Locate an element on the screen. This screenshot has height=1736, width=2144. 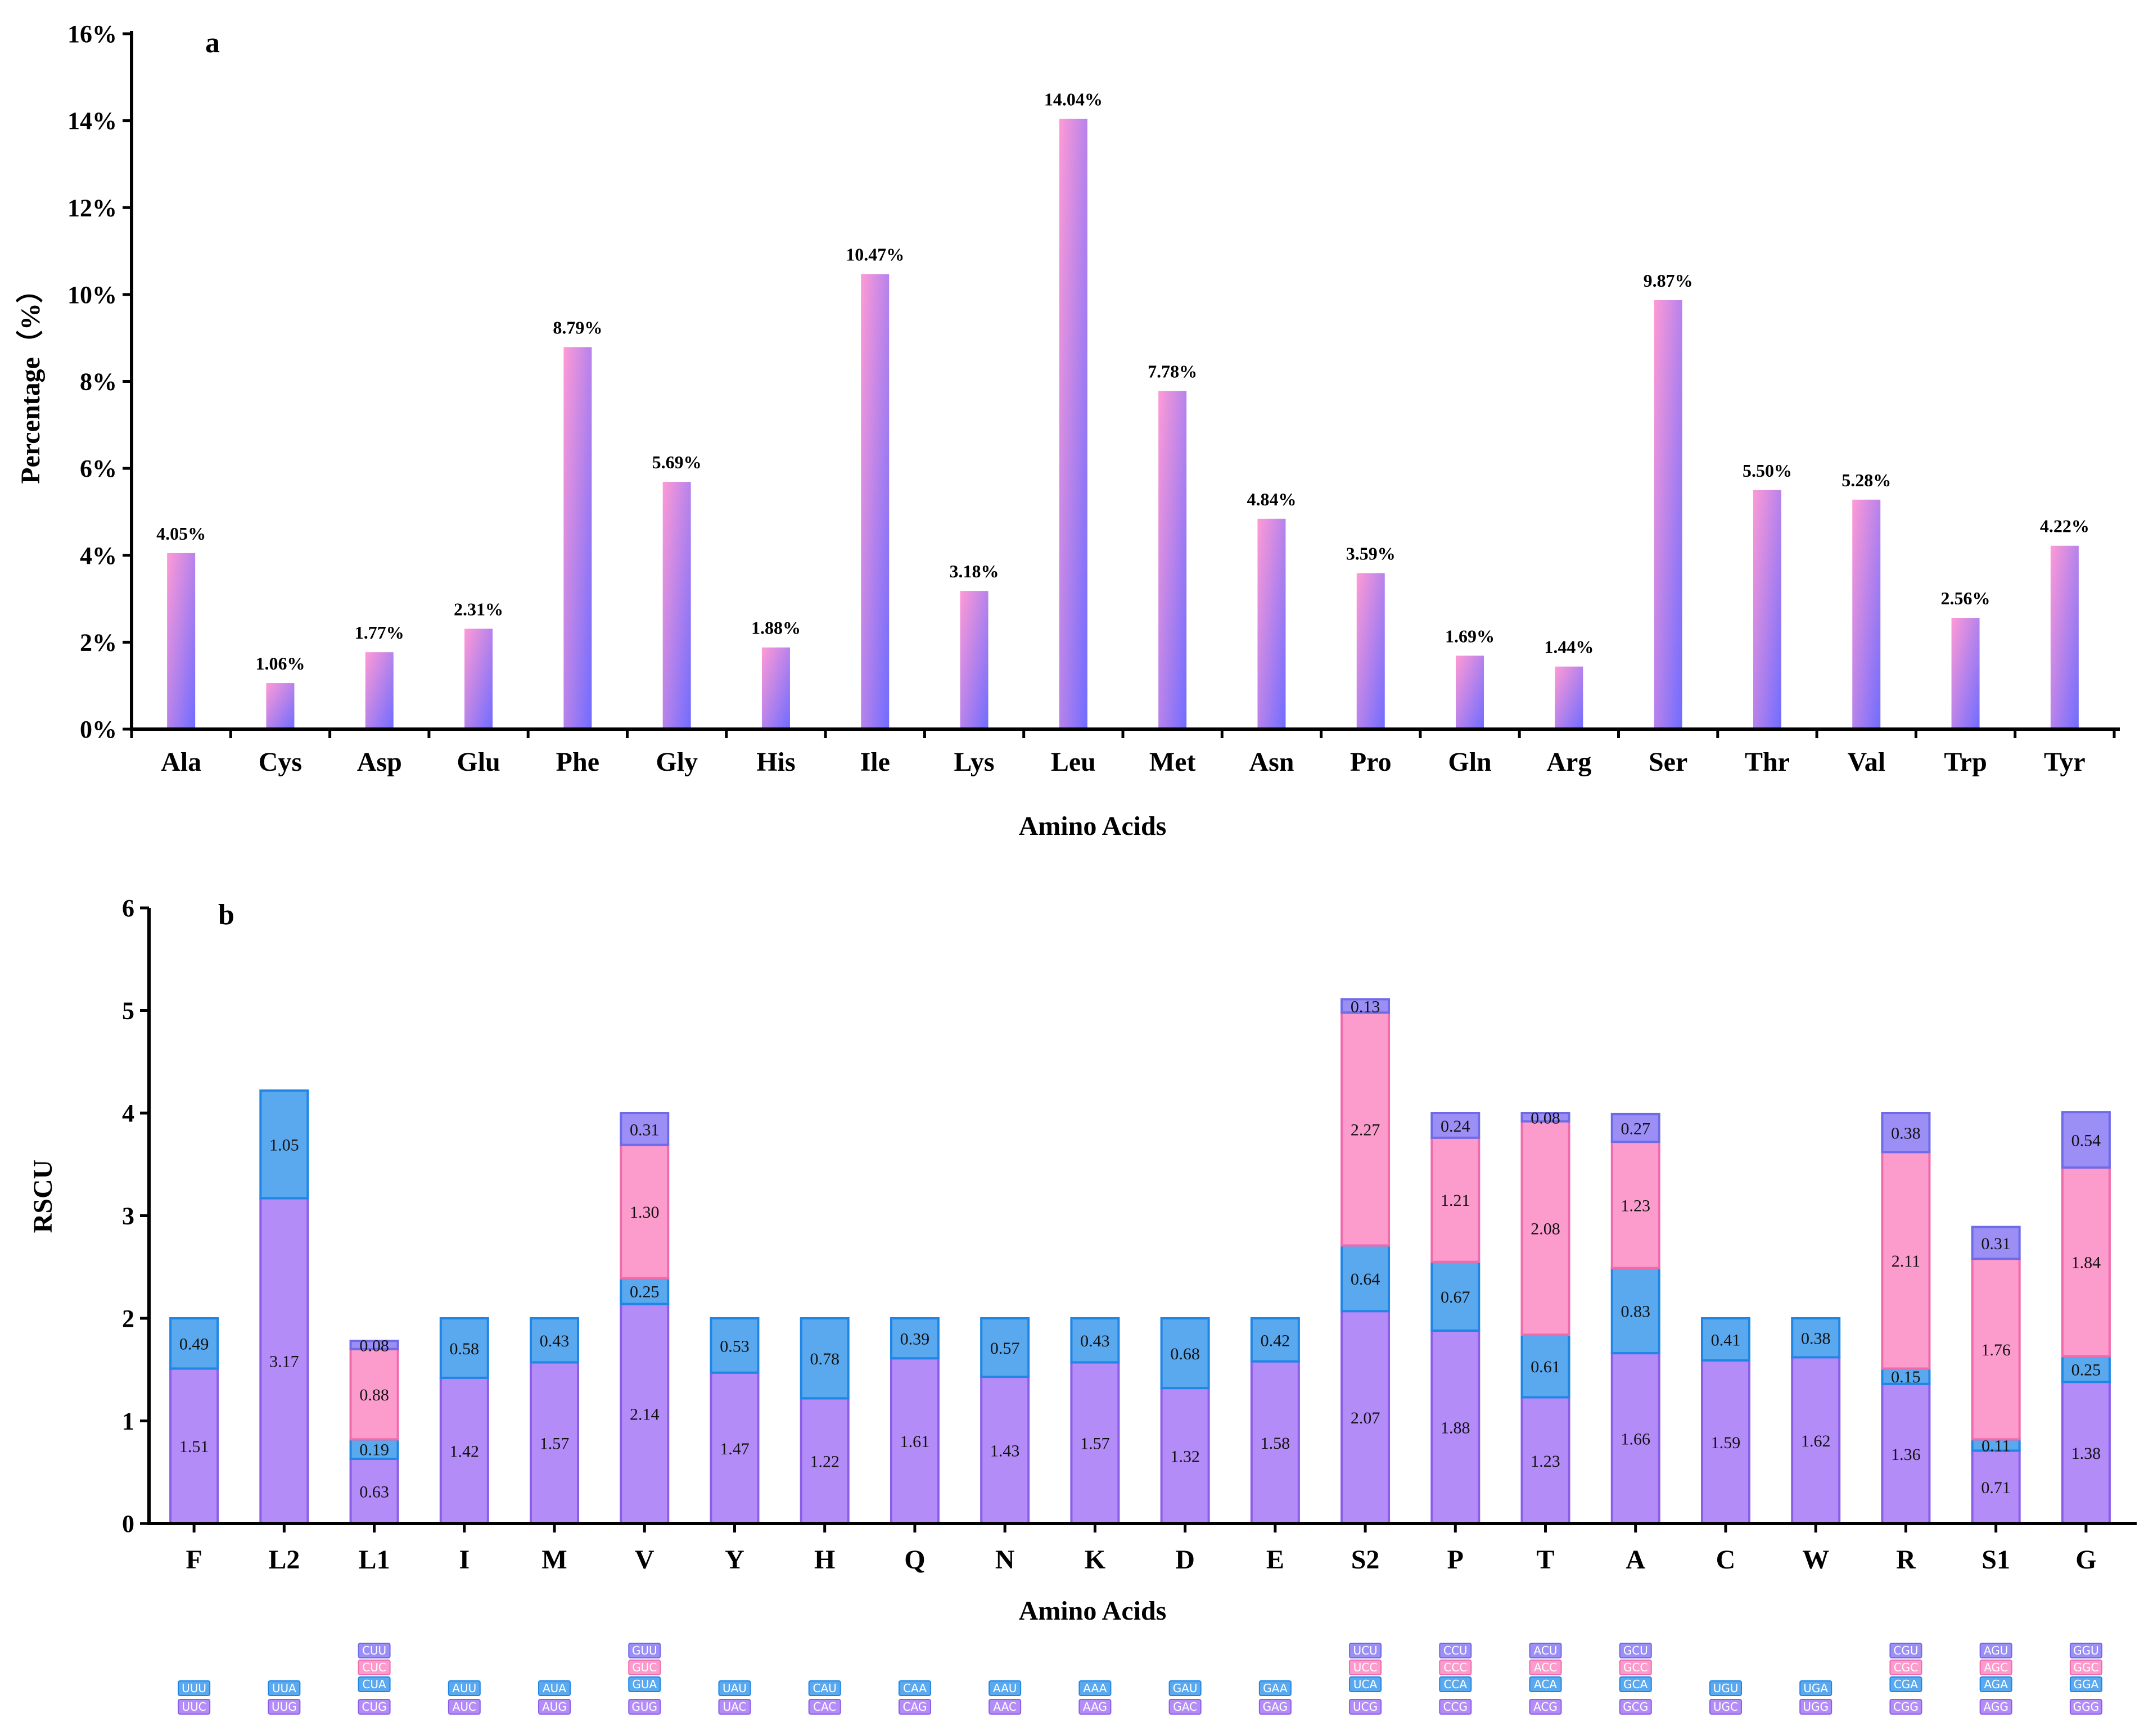
bar-lys is located at coordinates (974, 660).